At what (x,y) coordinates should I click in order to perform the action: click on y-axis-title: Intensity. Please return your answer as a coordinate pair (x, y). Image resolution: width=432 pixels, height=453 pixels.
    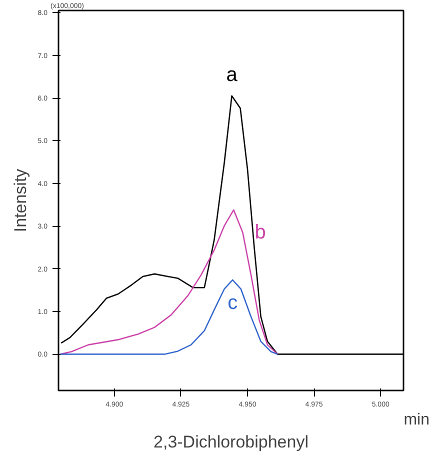
    Looking at the image, I should click on (20, 200).